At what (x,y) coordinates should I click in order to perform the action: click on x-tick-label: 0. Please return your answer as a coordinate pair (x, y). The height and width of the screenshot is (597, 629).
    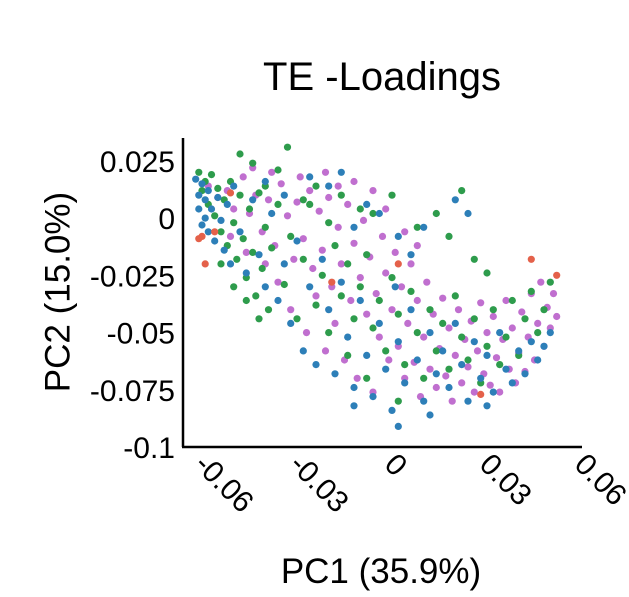
    Looking at the image, I should click on (395, 465).